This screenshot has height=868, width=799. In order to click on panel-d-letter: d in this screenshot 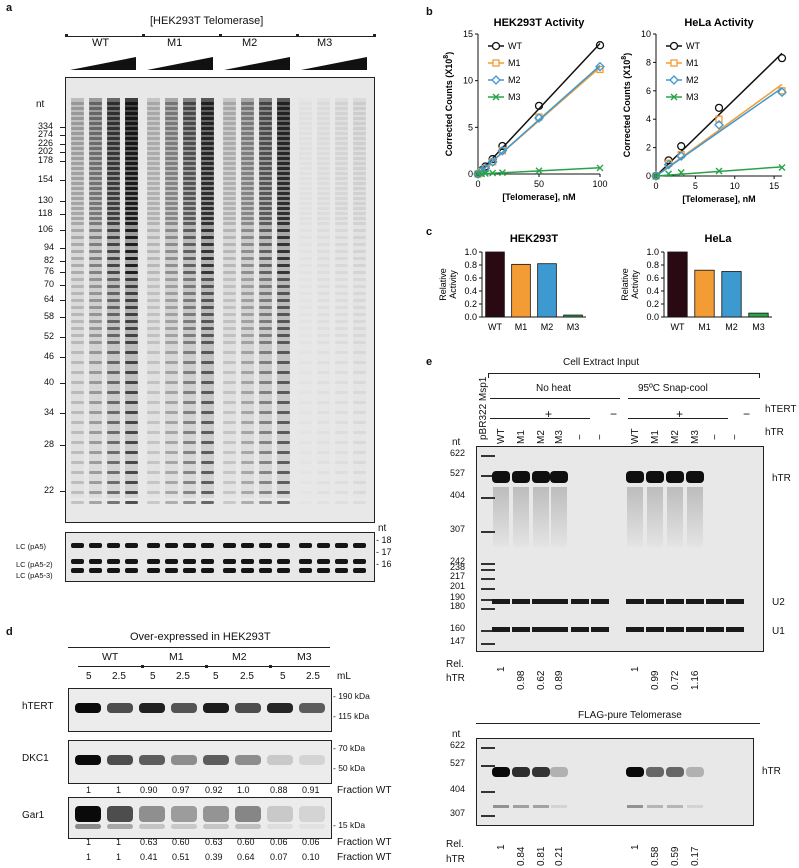, I will do `click(9, 632)`.